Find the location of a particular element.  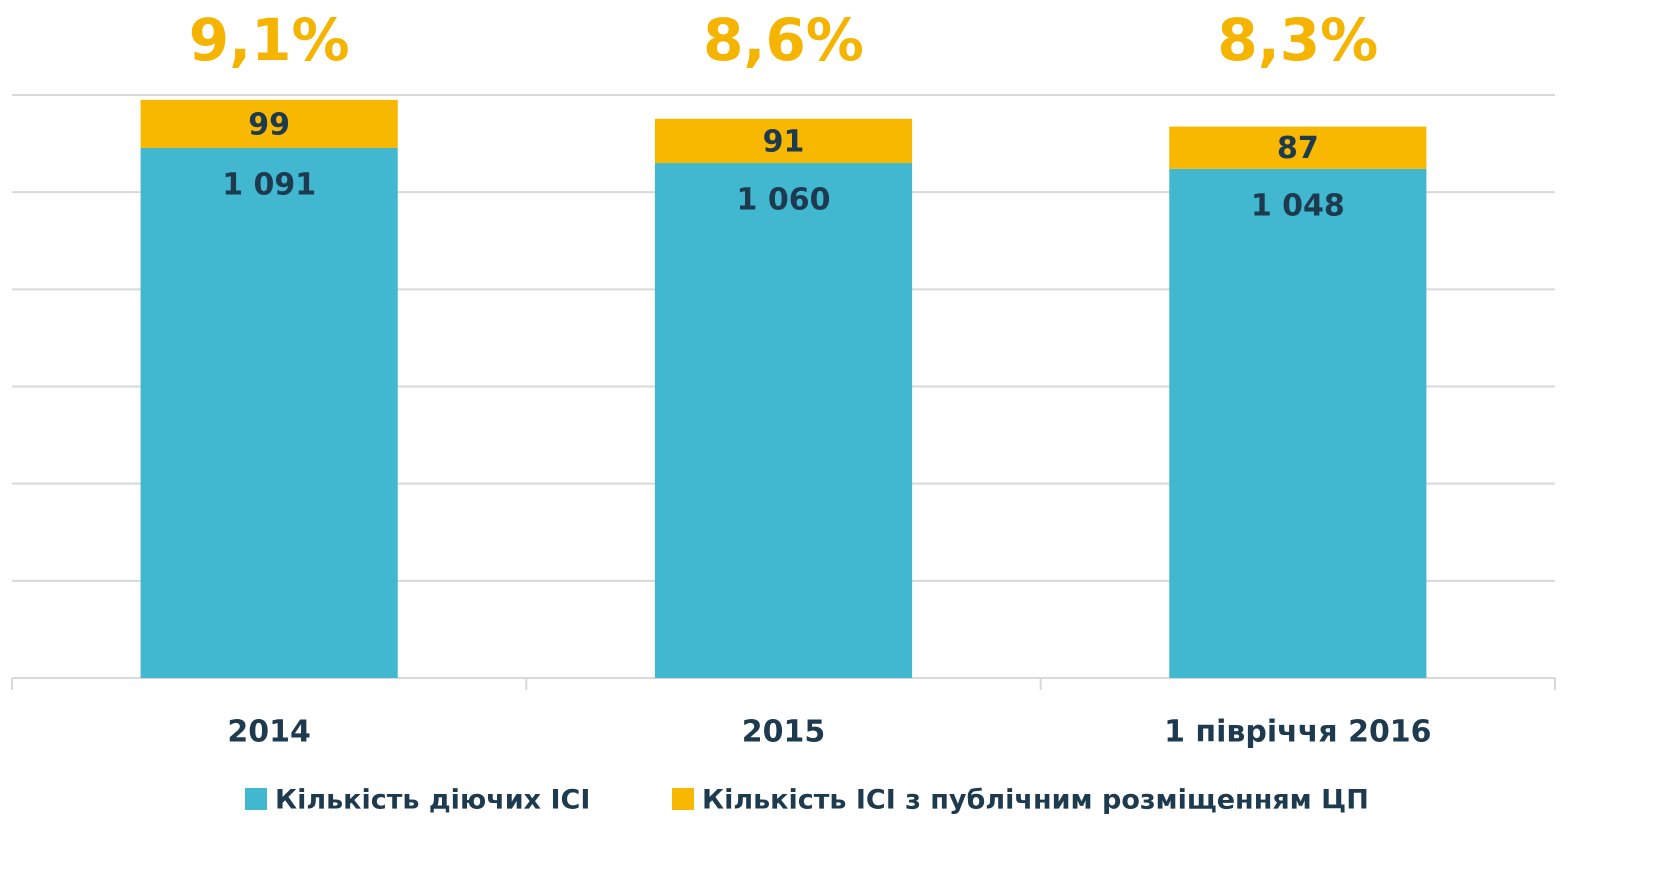

legend-label: Кількість діючих ІСІ is located at coordinates (432, 800).